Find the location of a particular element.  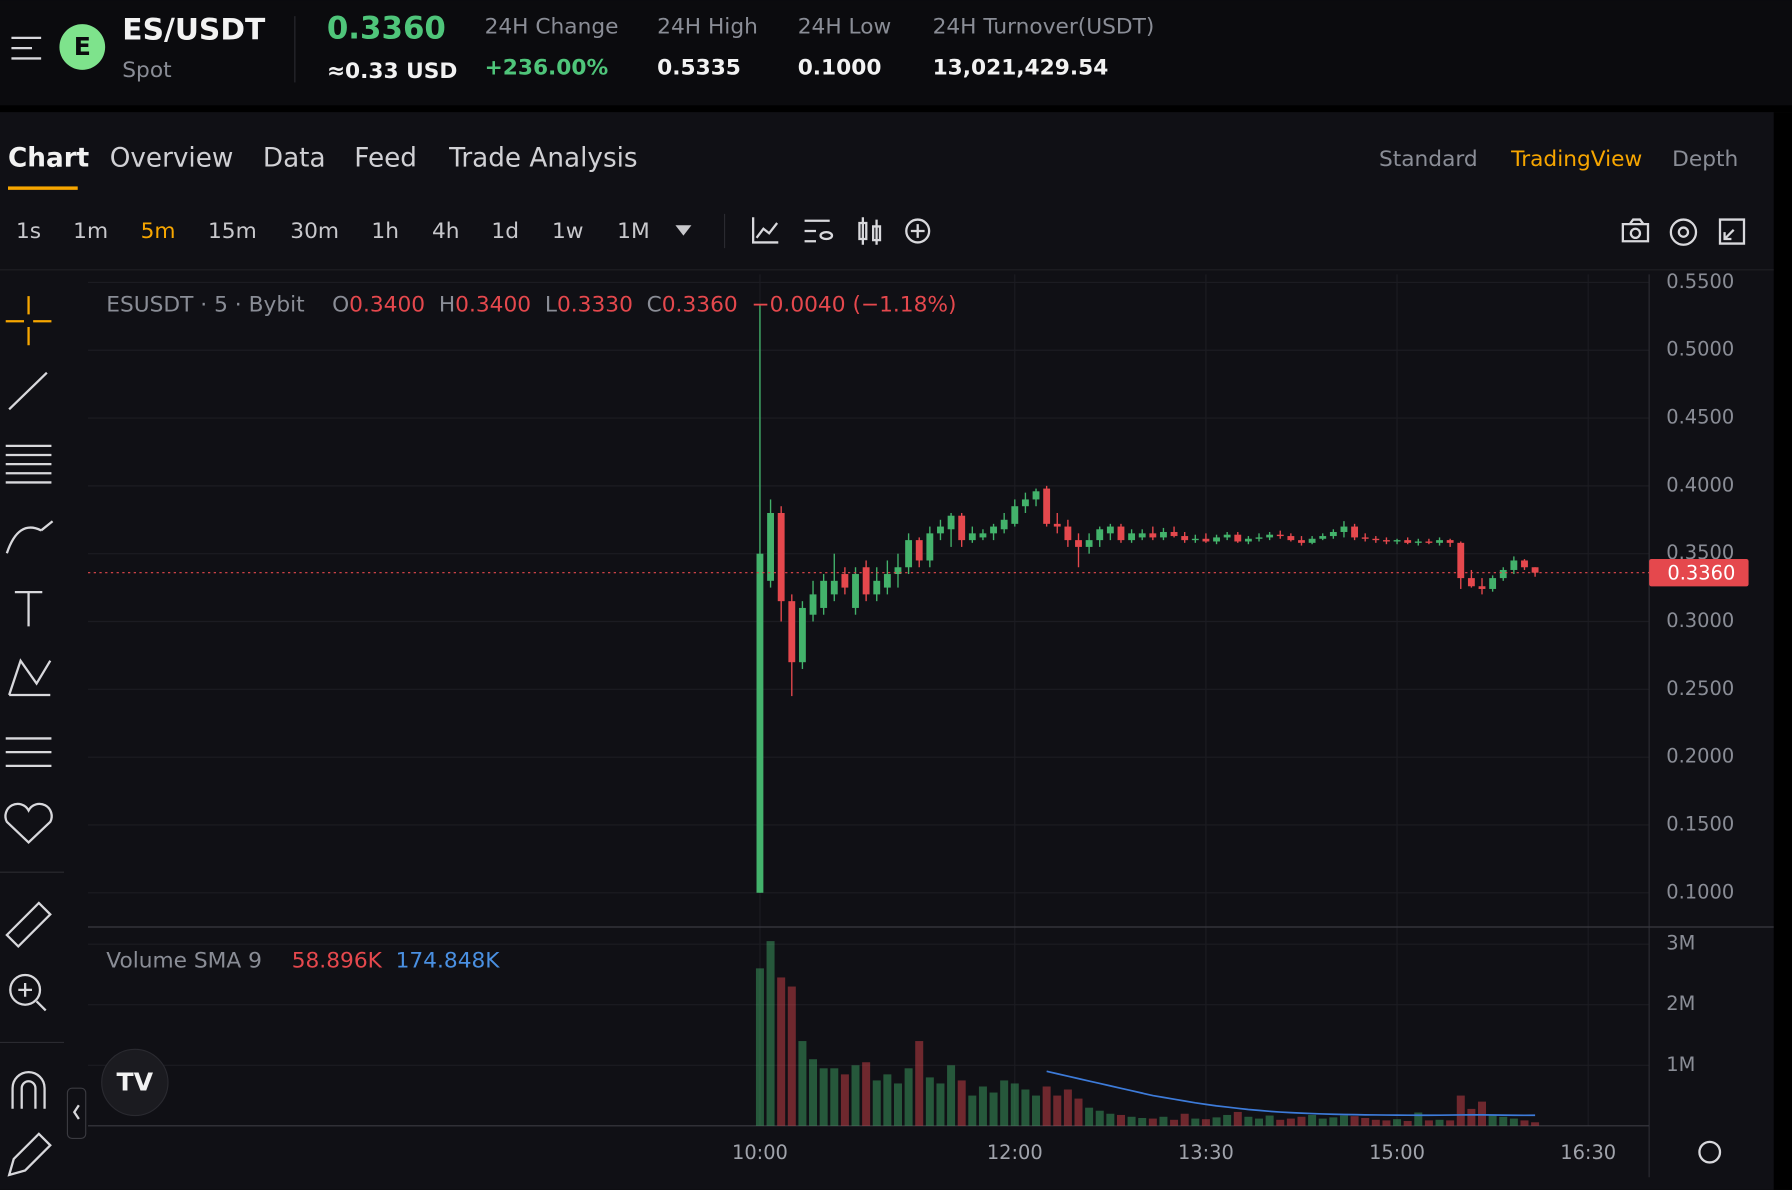

interval: 1m is located at coordinates (90, 231).